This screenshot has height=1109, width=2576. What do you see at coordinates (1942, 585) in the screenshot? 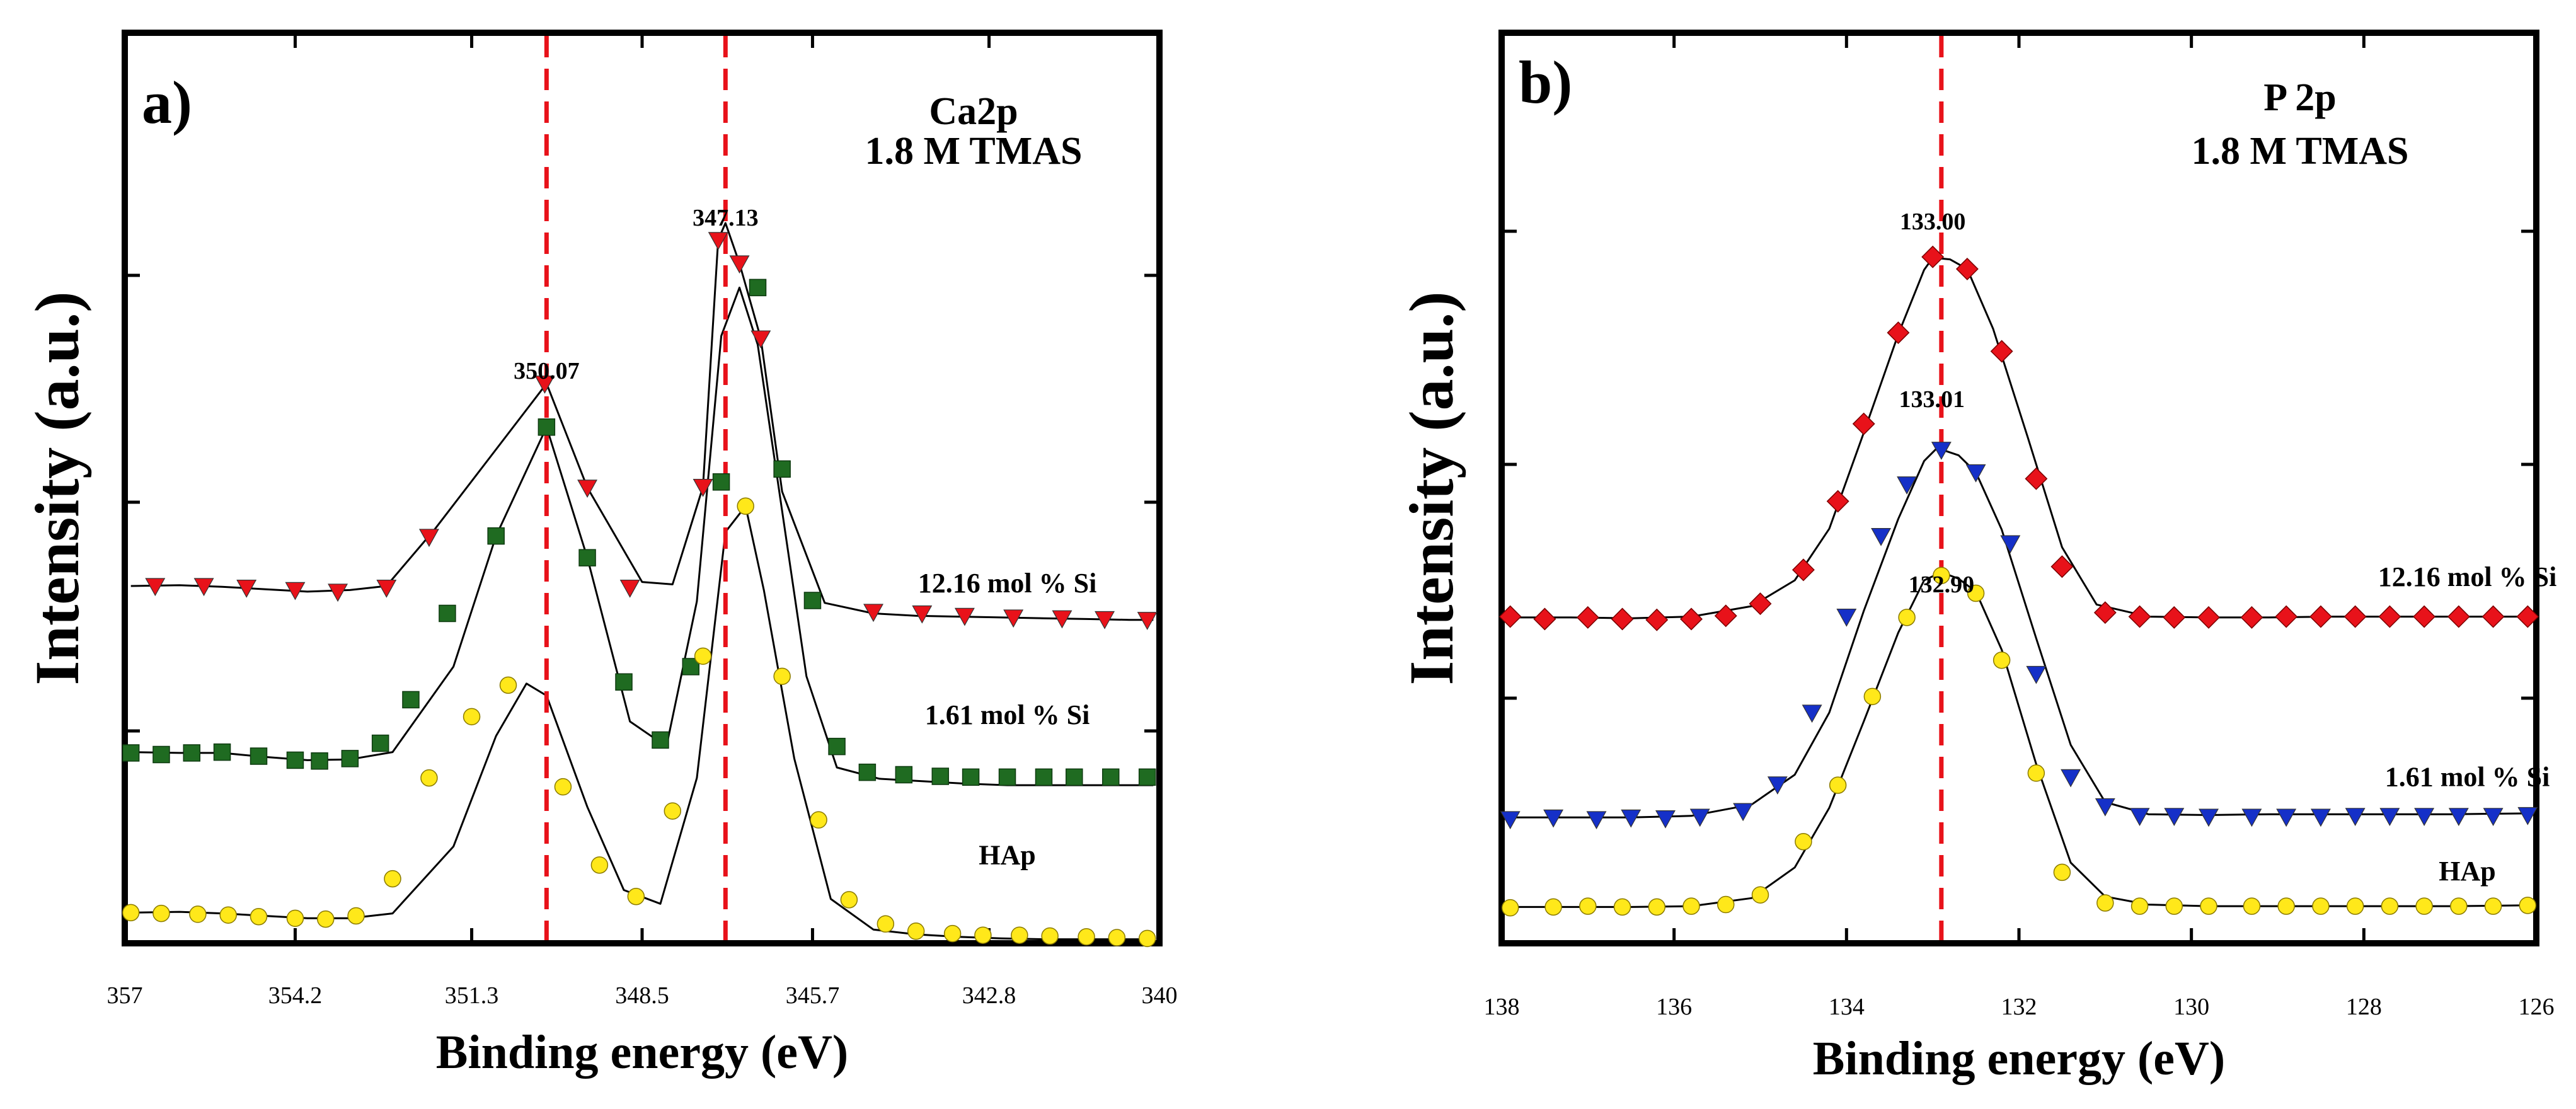
I see `peak-label: 132.90` at bounding box center [1942, 585].